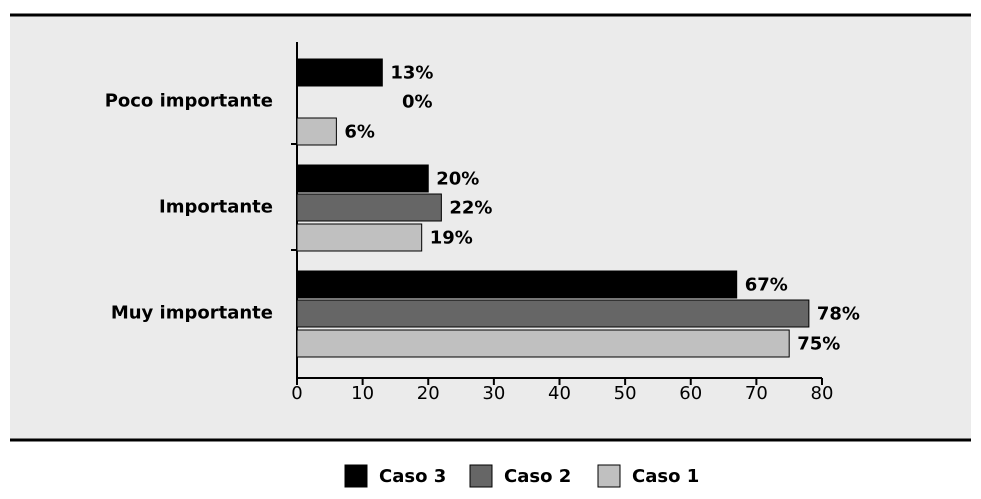 Image resolution: width=981 pixels, height=499 pixels. I want to click on value-label: 13%, so click(411, 73).